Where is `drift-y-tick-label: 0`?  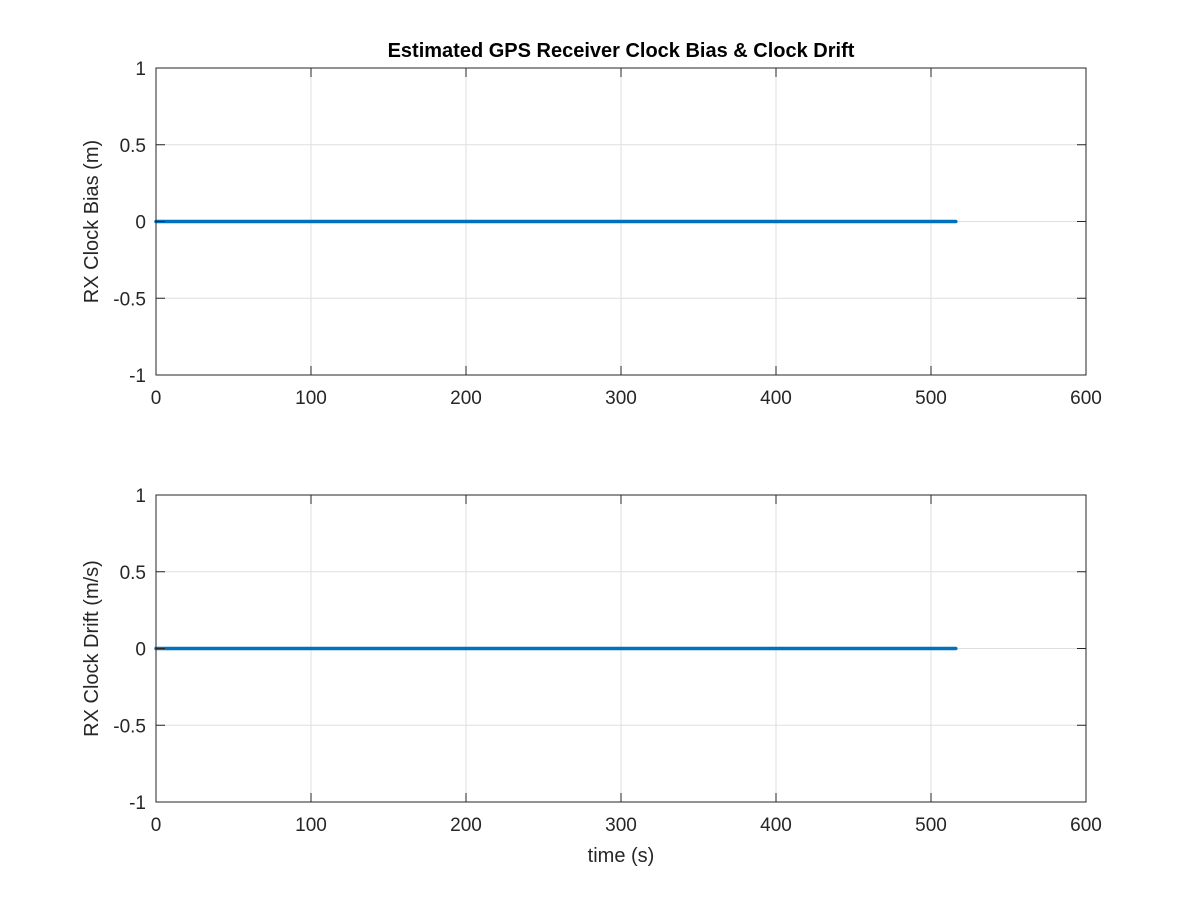
drift-y-tick-label: 0 is located at coordinates (140, 650).